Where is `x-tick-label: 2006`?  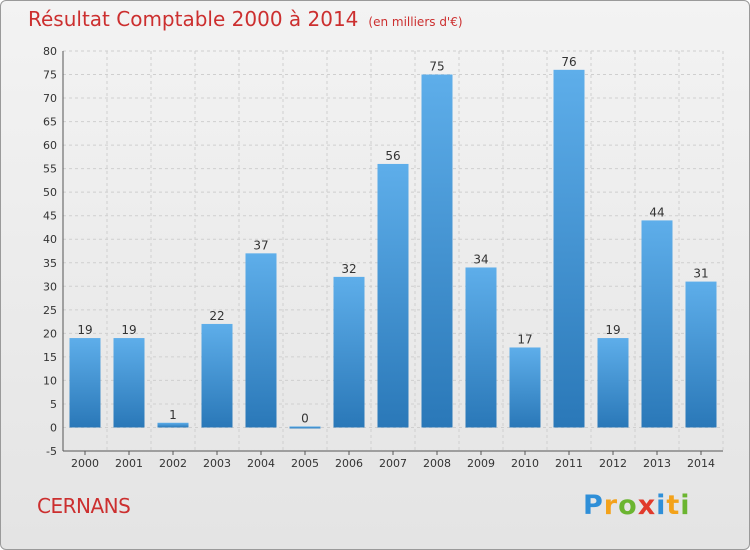
x-tick-label: 2006 is located at coordinates (349, 463).